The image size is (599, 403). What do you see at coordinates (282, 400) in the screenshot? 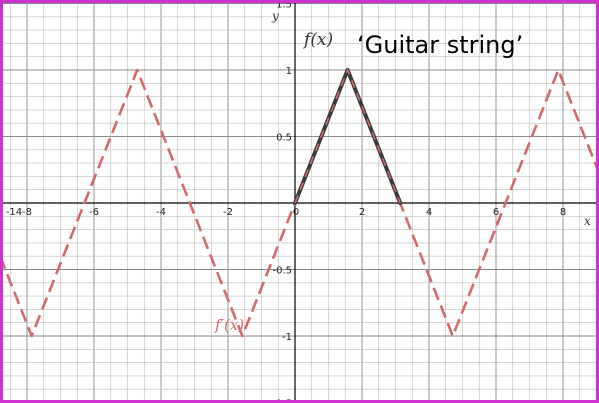
I see `y-tick-label: -1.5` at bounding box center [282, 400].